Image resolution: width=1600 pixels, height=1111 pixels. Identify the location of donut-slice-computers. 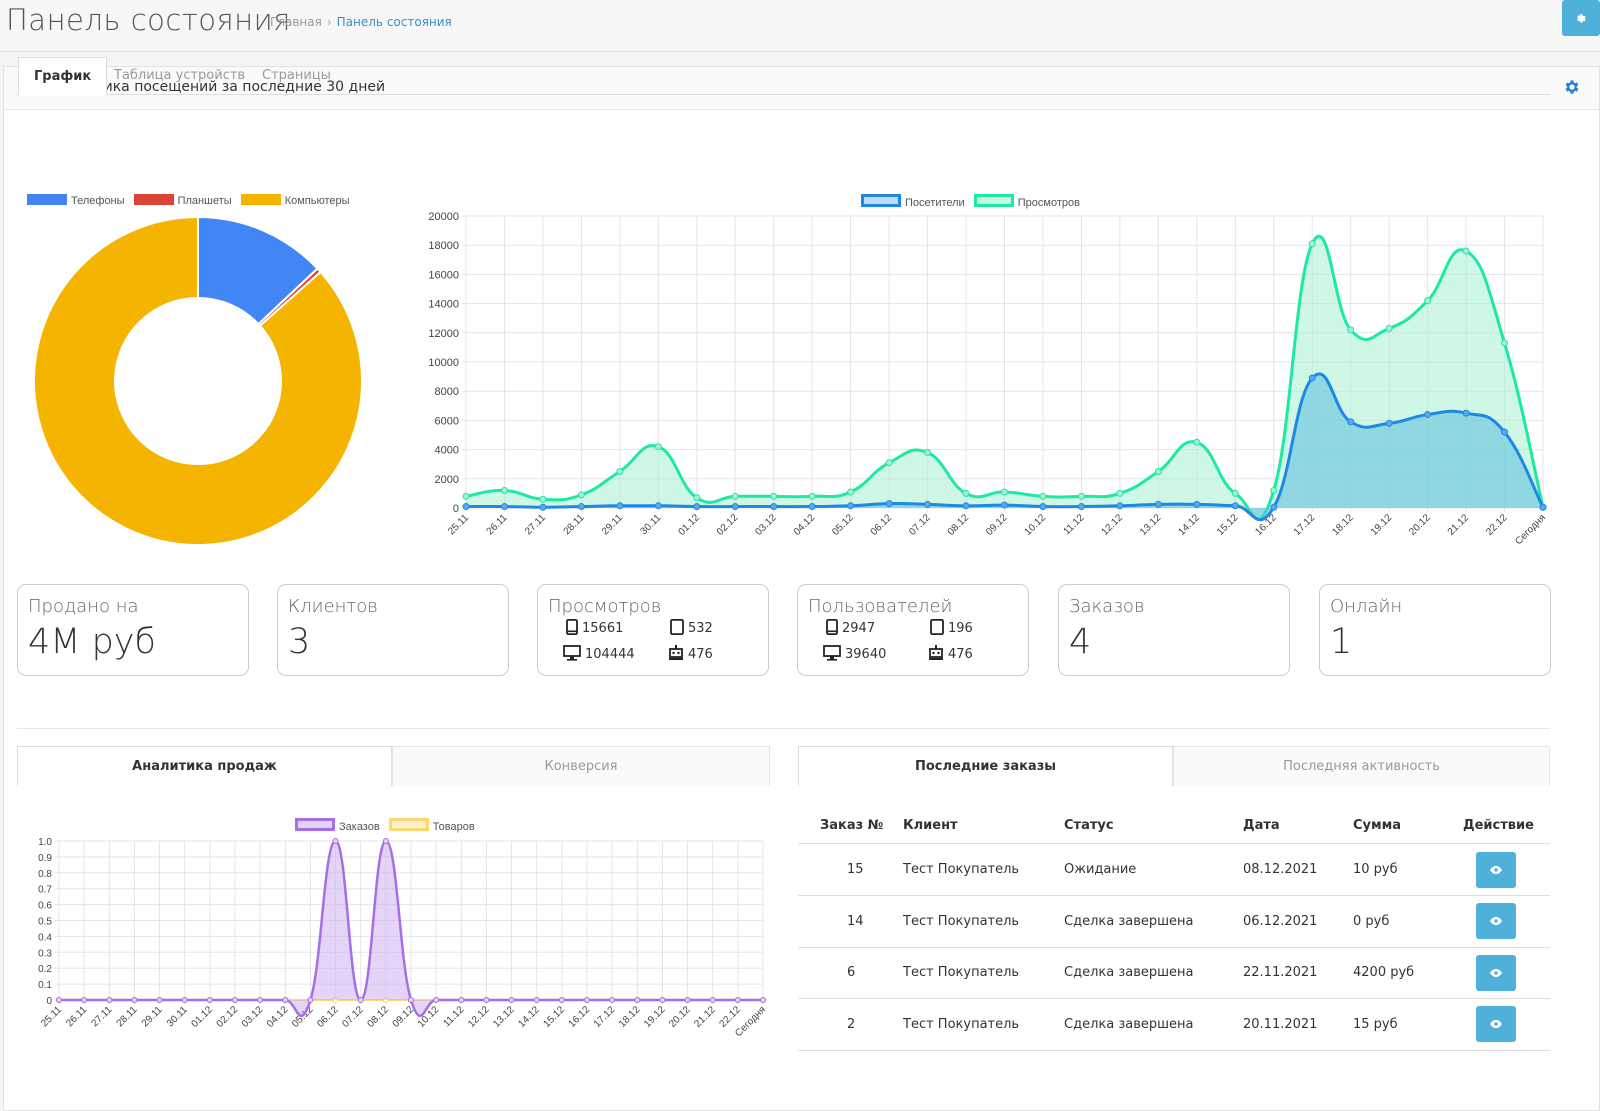
(198, 380).